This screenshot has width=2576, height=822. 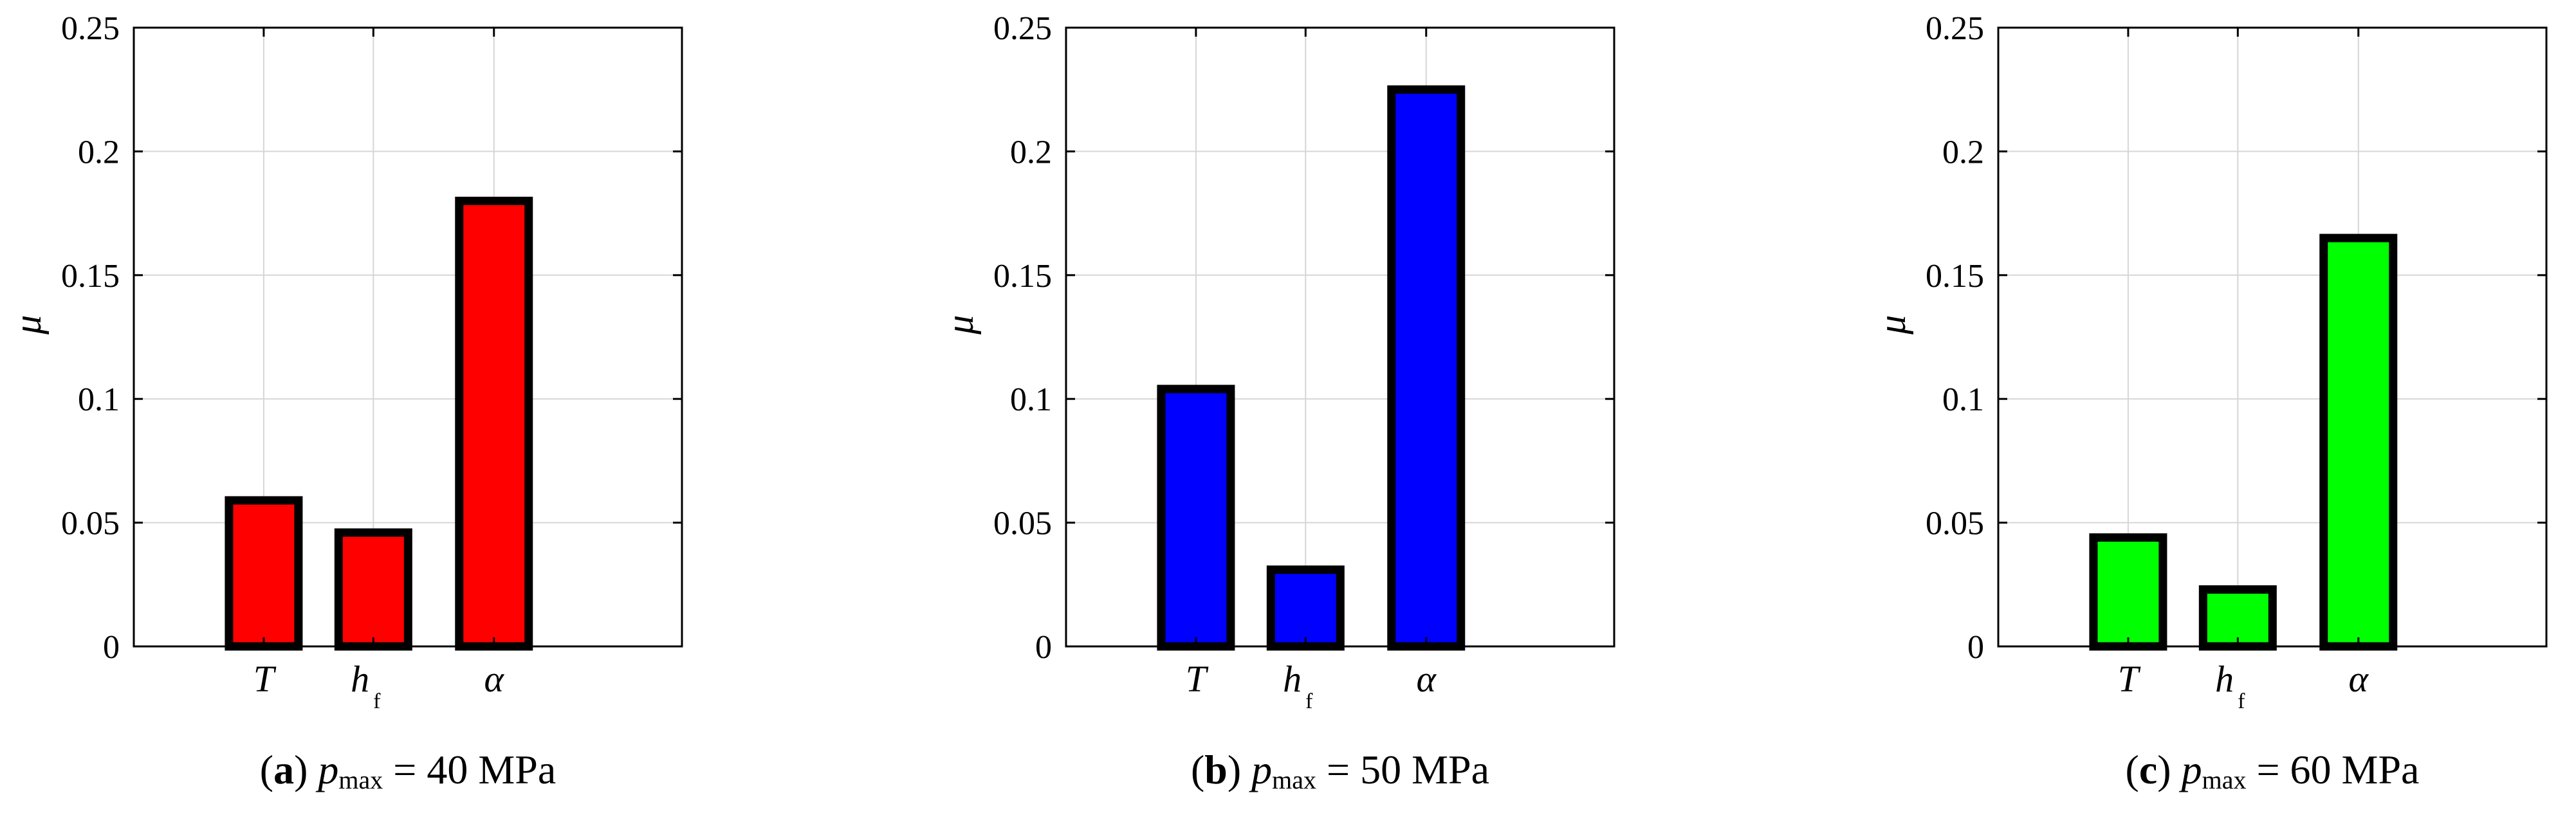 What do you see at coordinates (2148, 769) in the screenshot?
I see `caption-panel-label: c` at bounding box center [2148, 769].